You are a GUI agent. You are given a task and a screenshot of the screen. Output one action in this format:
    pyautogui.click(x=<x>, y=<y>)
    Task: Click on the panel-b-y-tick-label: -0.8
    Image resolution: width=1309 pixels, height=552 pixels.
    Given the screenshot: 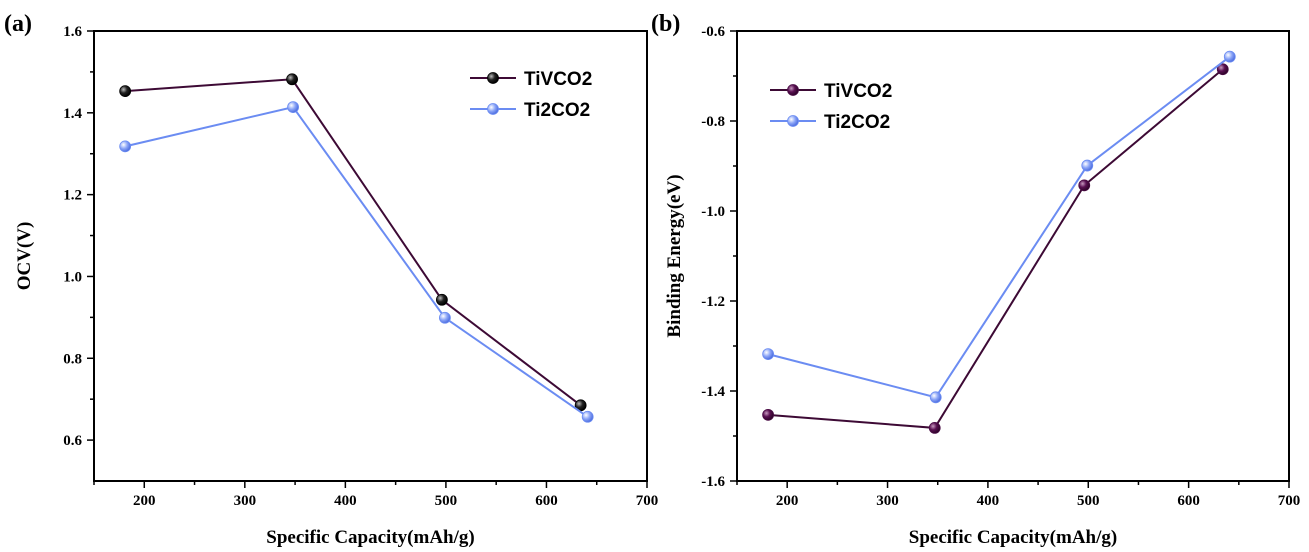 What is the action you would take?
    pyautogui.click(x=713, y=122)
    